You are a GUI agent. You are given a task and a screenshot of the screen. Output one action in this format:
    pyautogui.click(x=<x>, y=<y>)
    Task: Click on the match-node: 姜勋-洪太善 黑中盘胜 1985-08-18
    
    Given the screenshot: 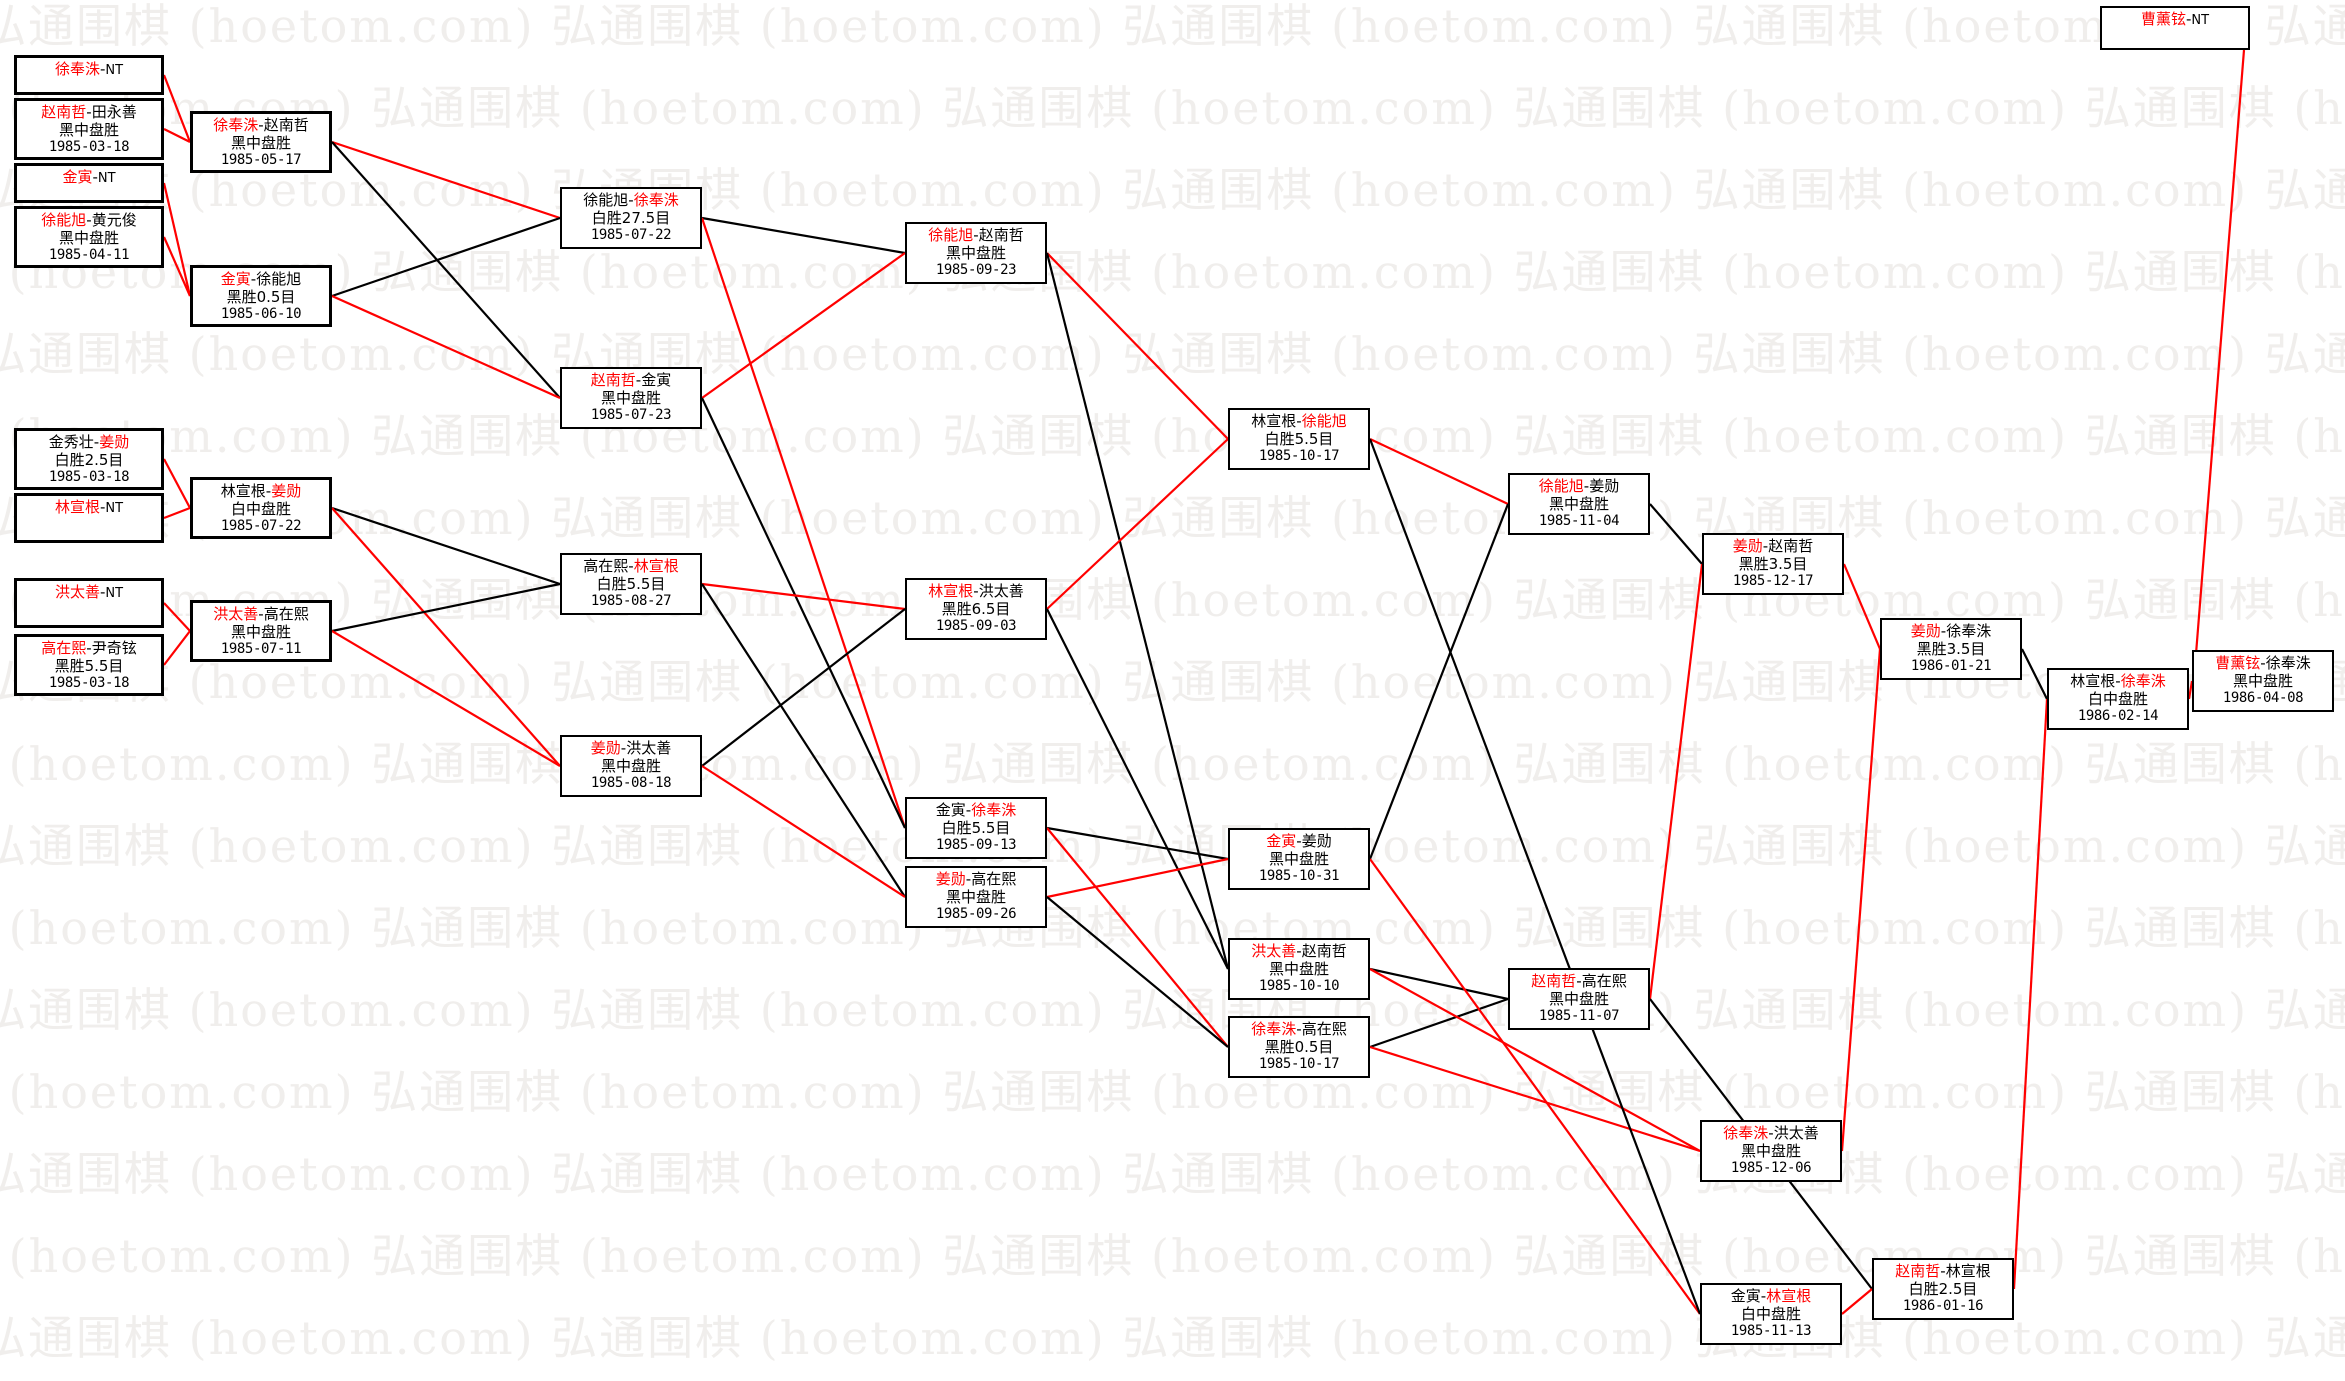 What is the action you would take?
    pyautogui.click(x=631, y=766)
    